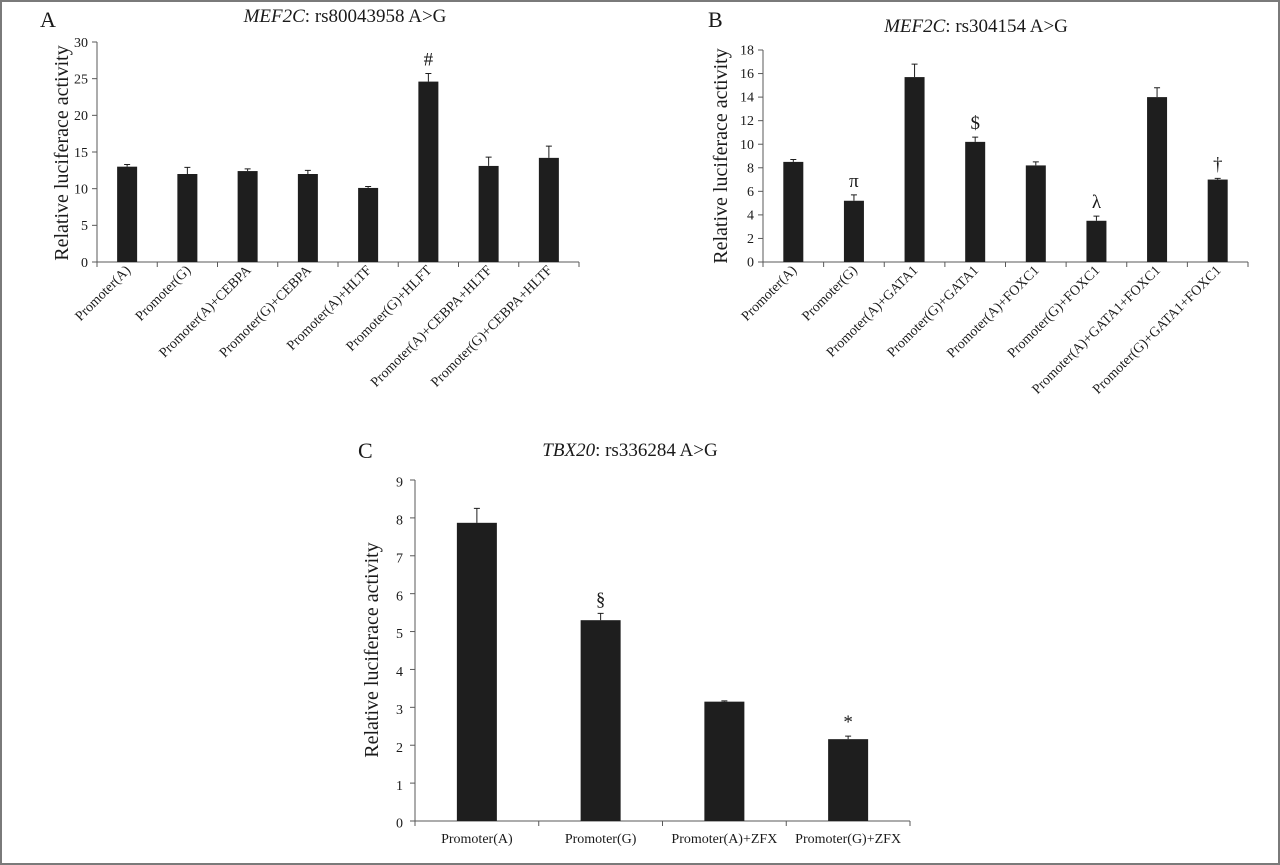 The image size is (1280, 865). I want to click on panel-c-significance-mark: §, so click(601, 599).